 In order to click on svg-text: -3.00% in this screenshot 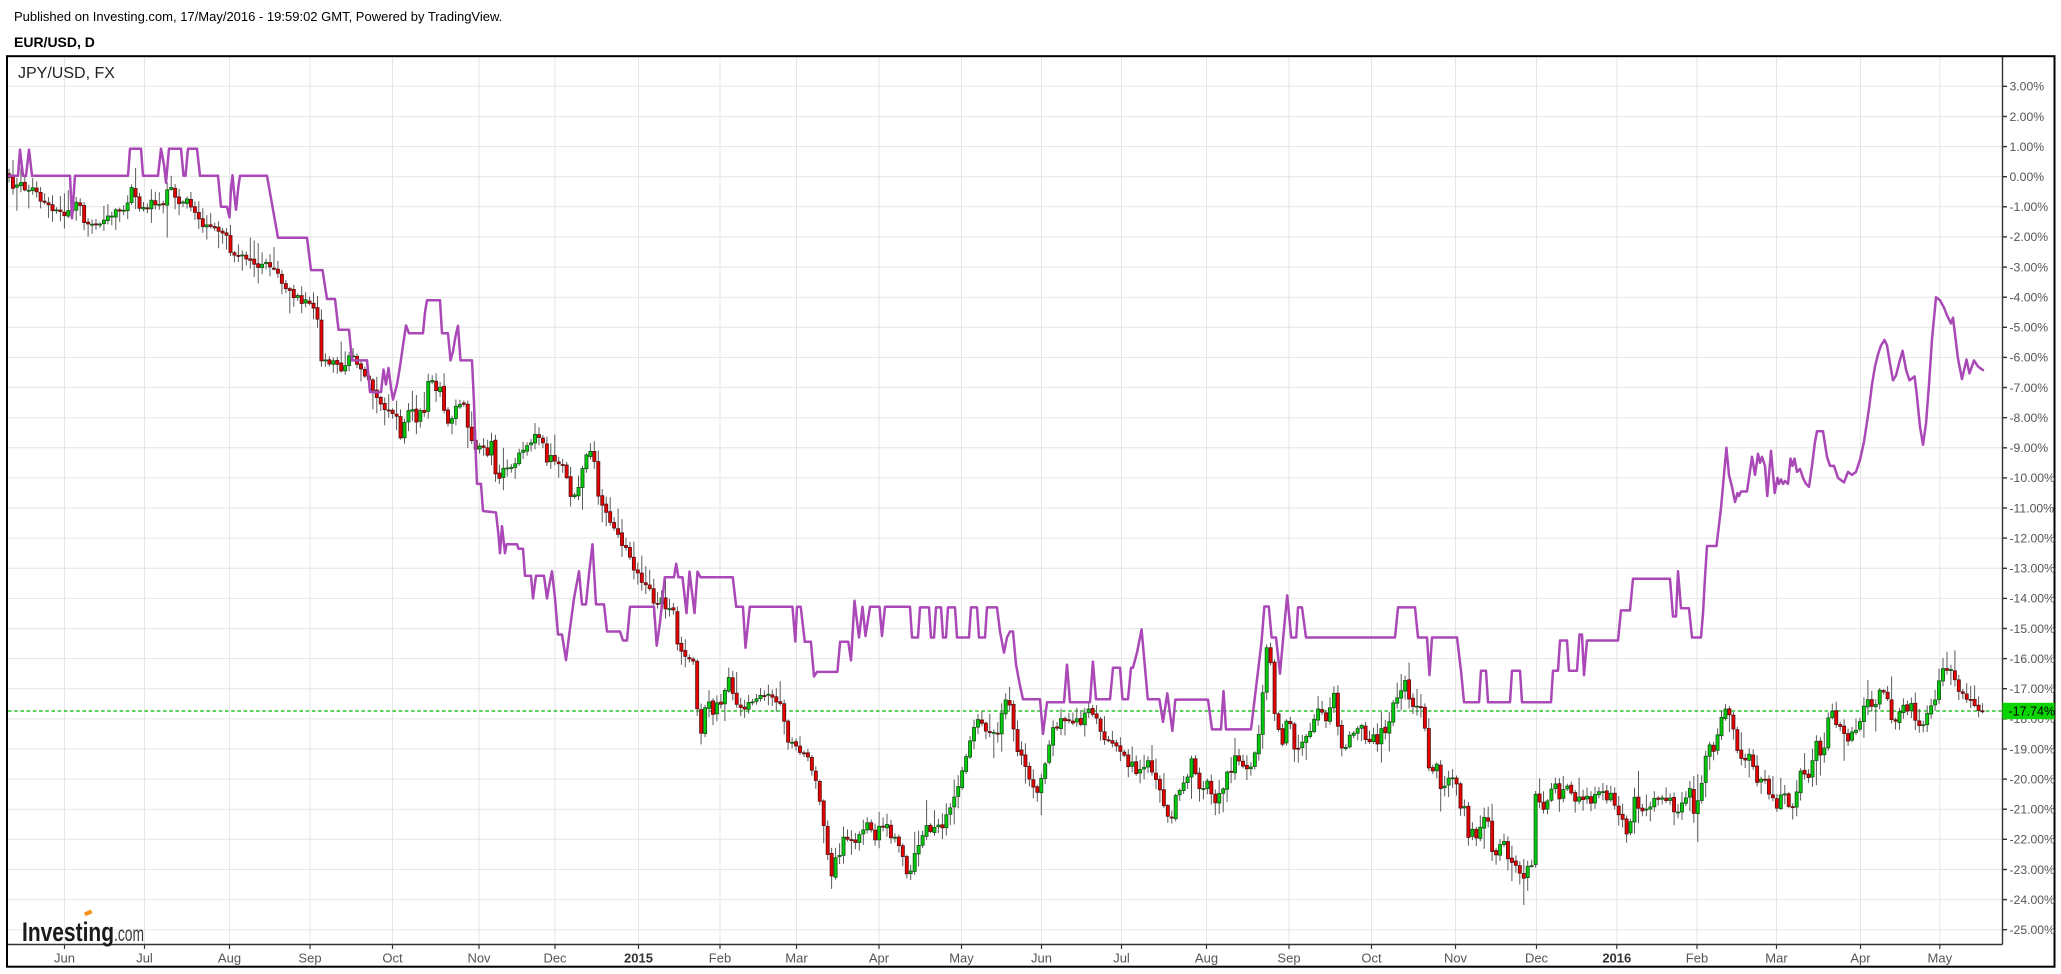, I will do `click(2029, 267)`.